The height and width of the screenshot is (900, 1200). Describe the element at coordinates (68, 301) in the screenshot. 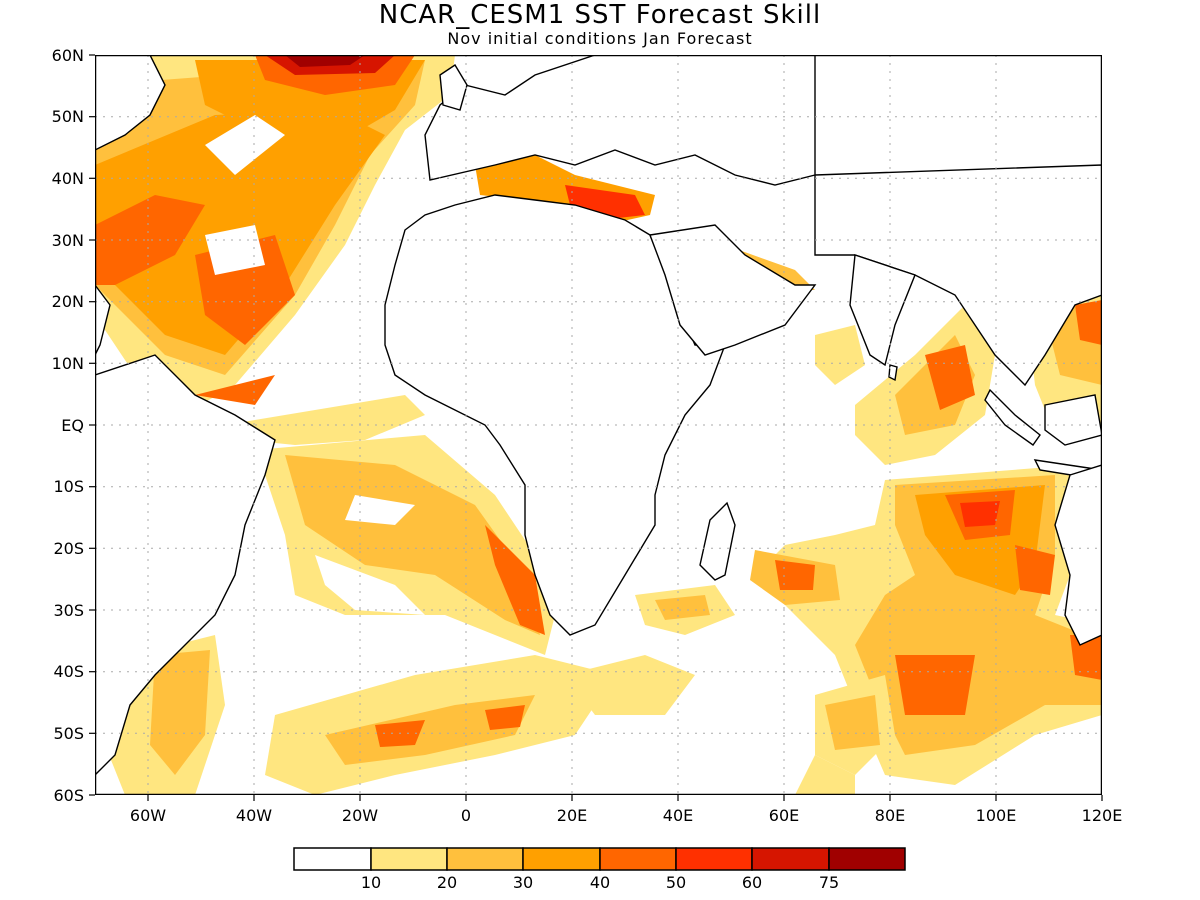

I see `lat-label: 20N` at that location.